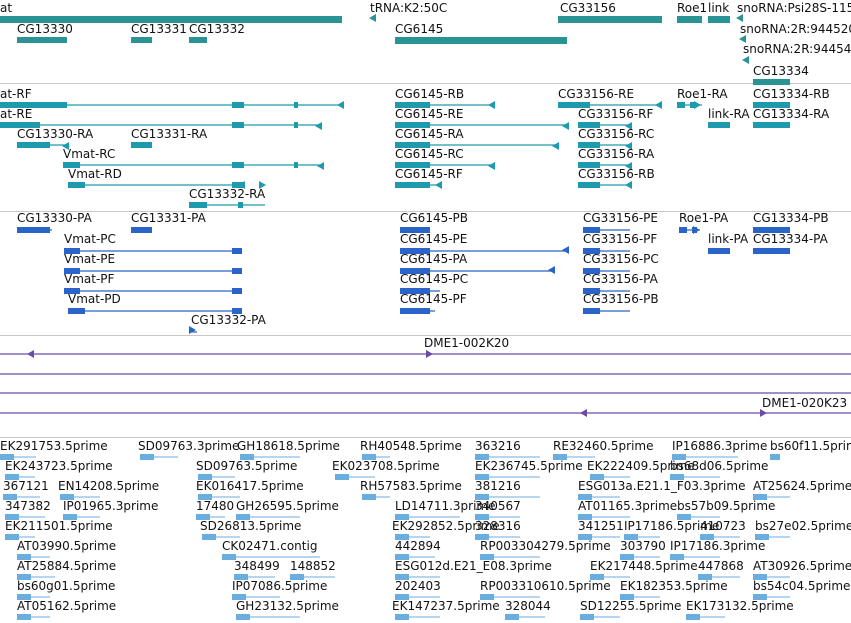 This screenshot has height=623, width=851. I want to click on gene-at: at, so click(171, 12).